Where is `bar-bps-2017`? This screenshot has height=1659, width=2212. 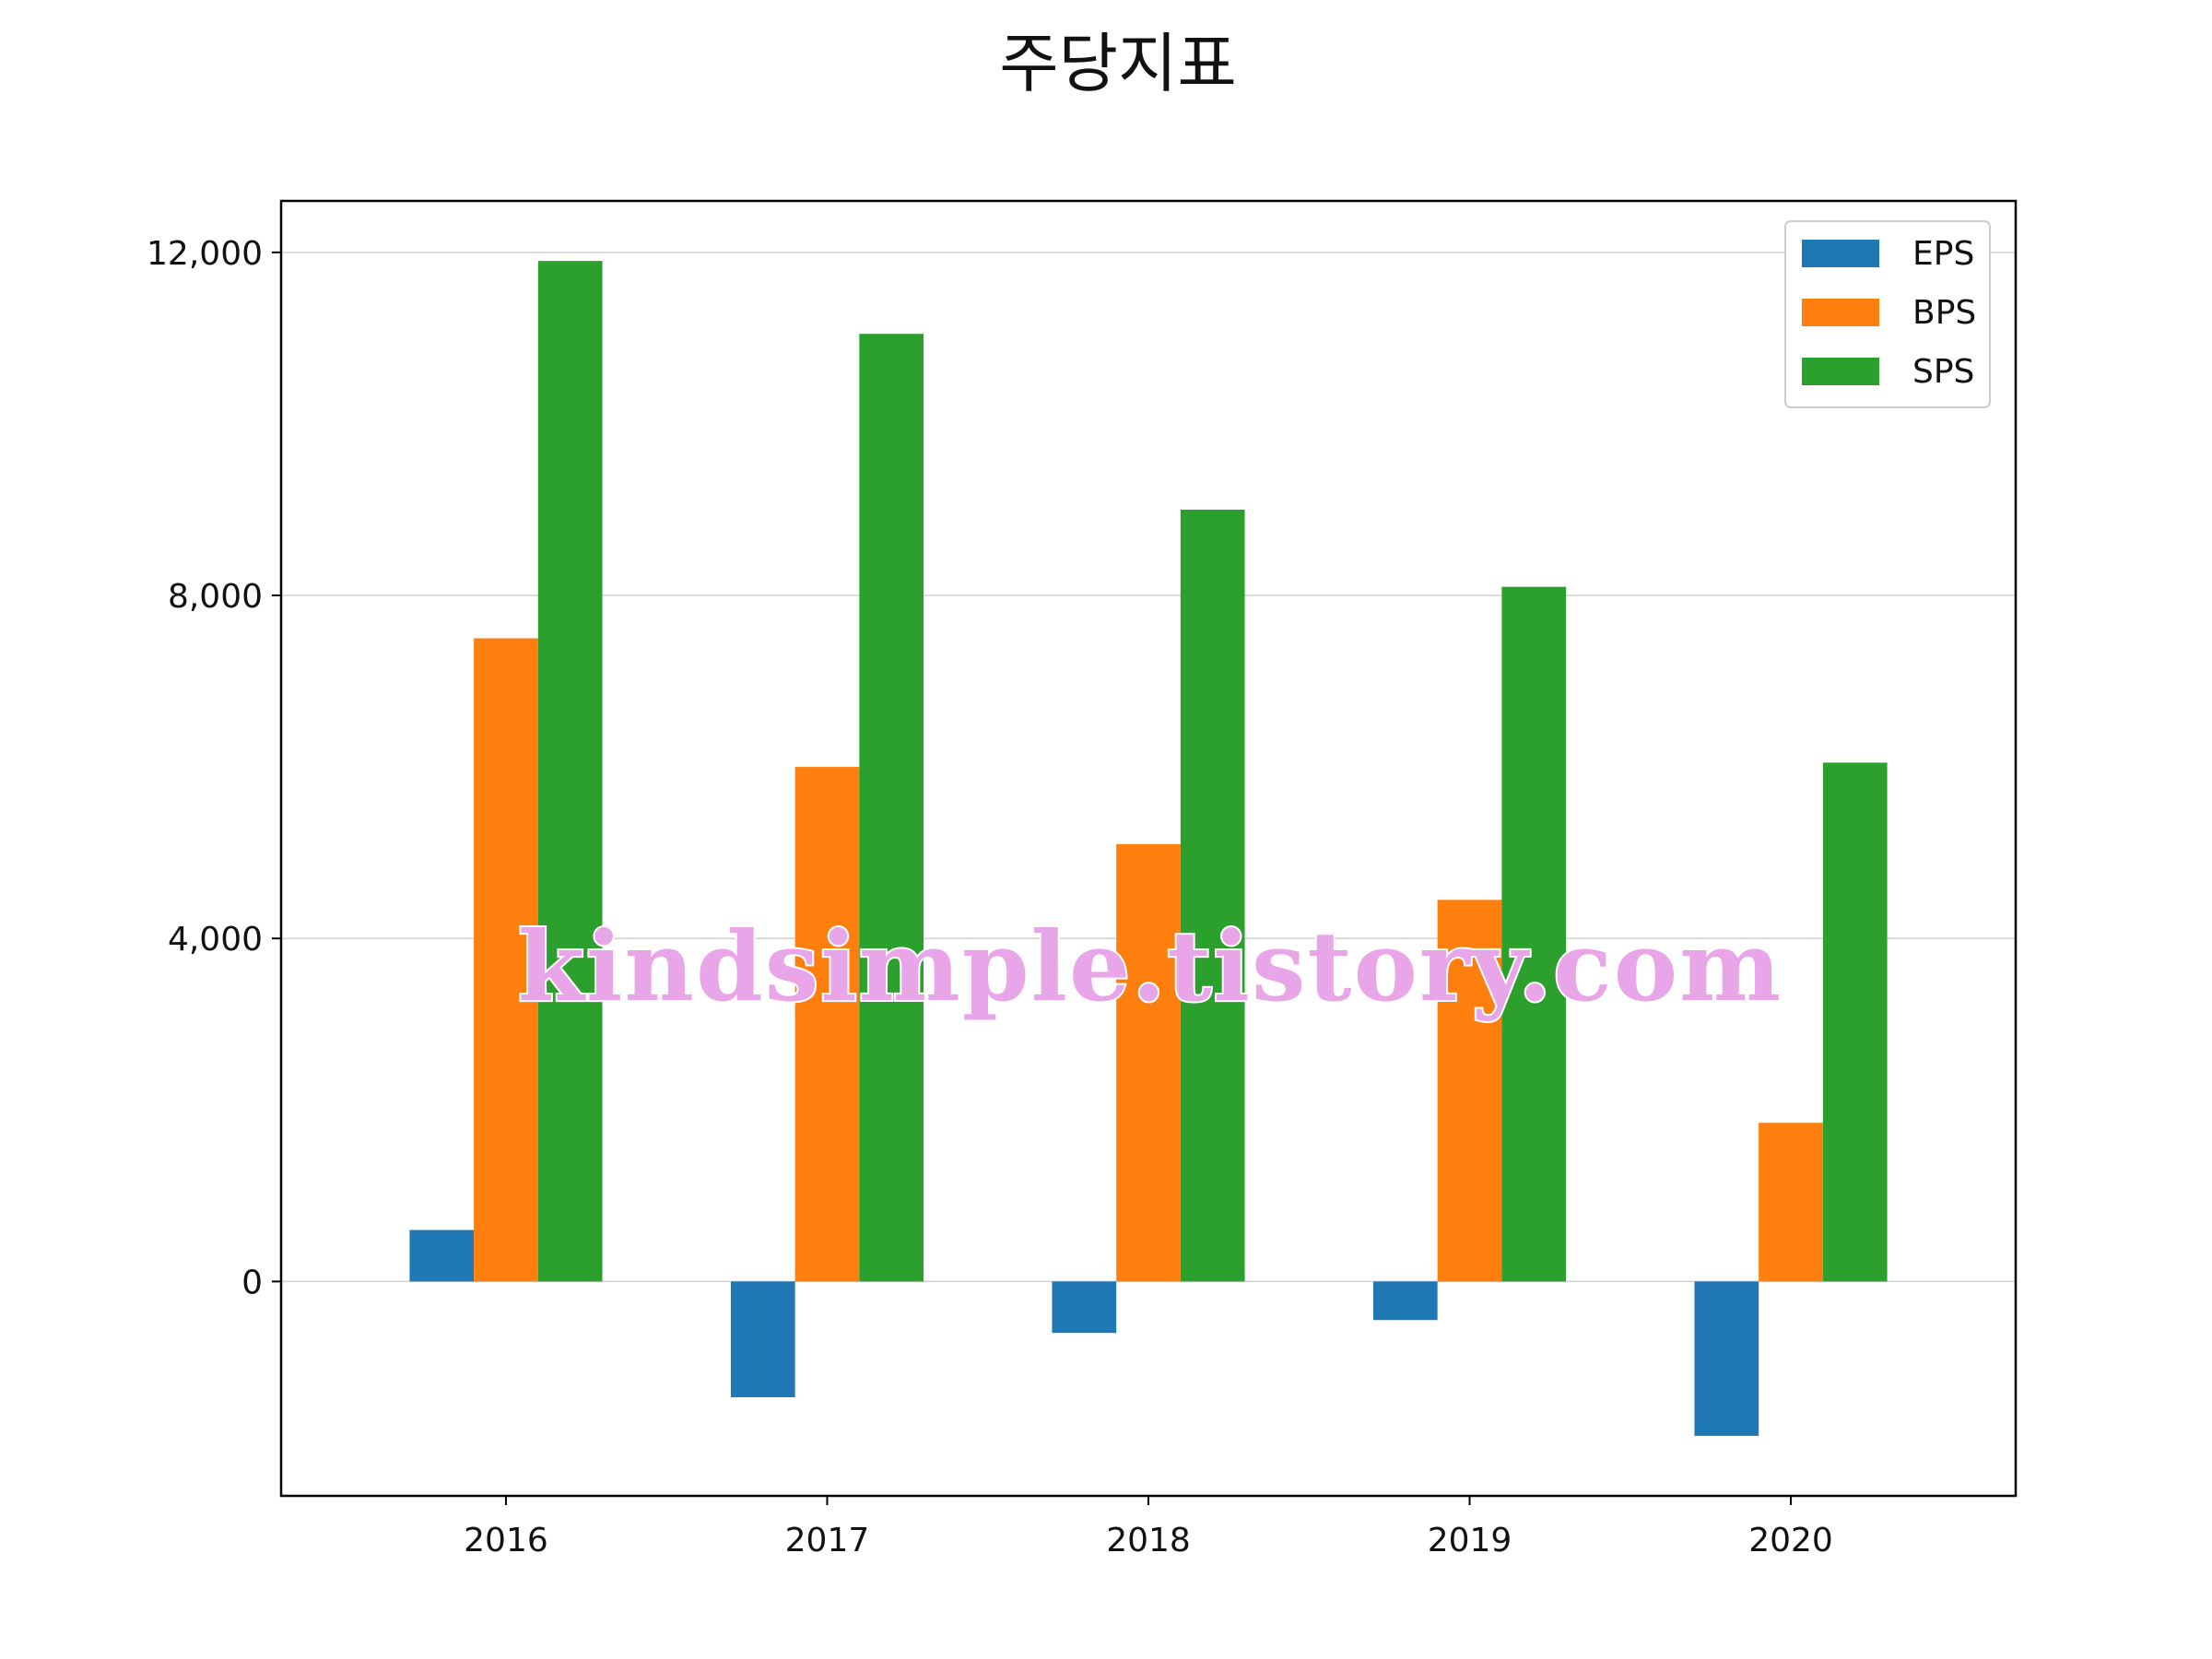
bar-bps-2017 is located at coordinates (827, 1024).